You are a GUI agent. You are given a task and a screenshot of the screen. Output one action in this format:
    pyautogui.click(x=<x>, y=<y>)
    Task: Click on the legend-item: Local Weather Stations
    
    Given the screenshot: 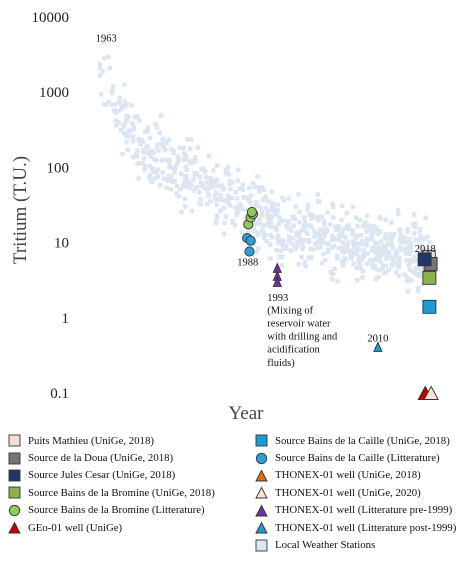 What is the action you would take?
    pyautogui.click(x=355, y=544)
    